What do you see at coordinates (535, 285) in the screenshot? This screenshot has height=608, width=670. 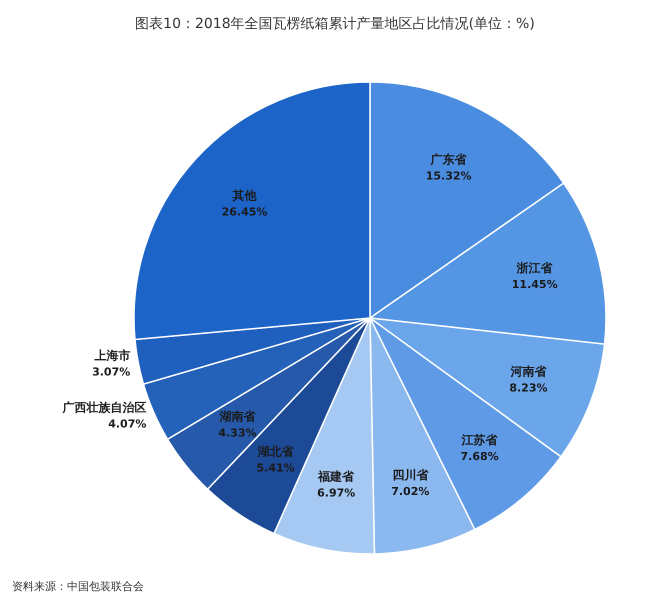 I see `data-label: 11.45%` at bounding box center [535, 285].